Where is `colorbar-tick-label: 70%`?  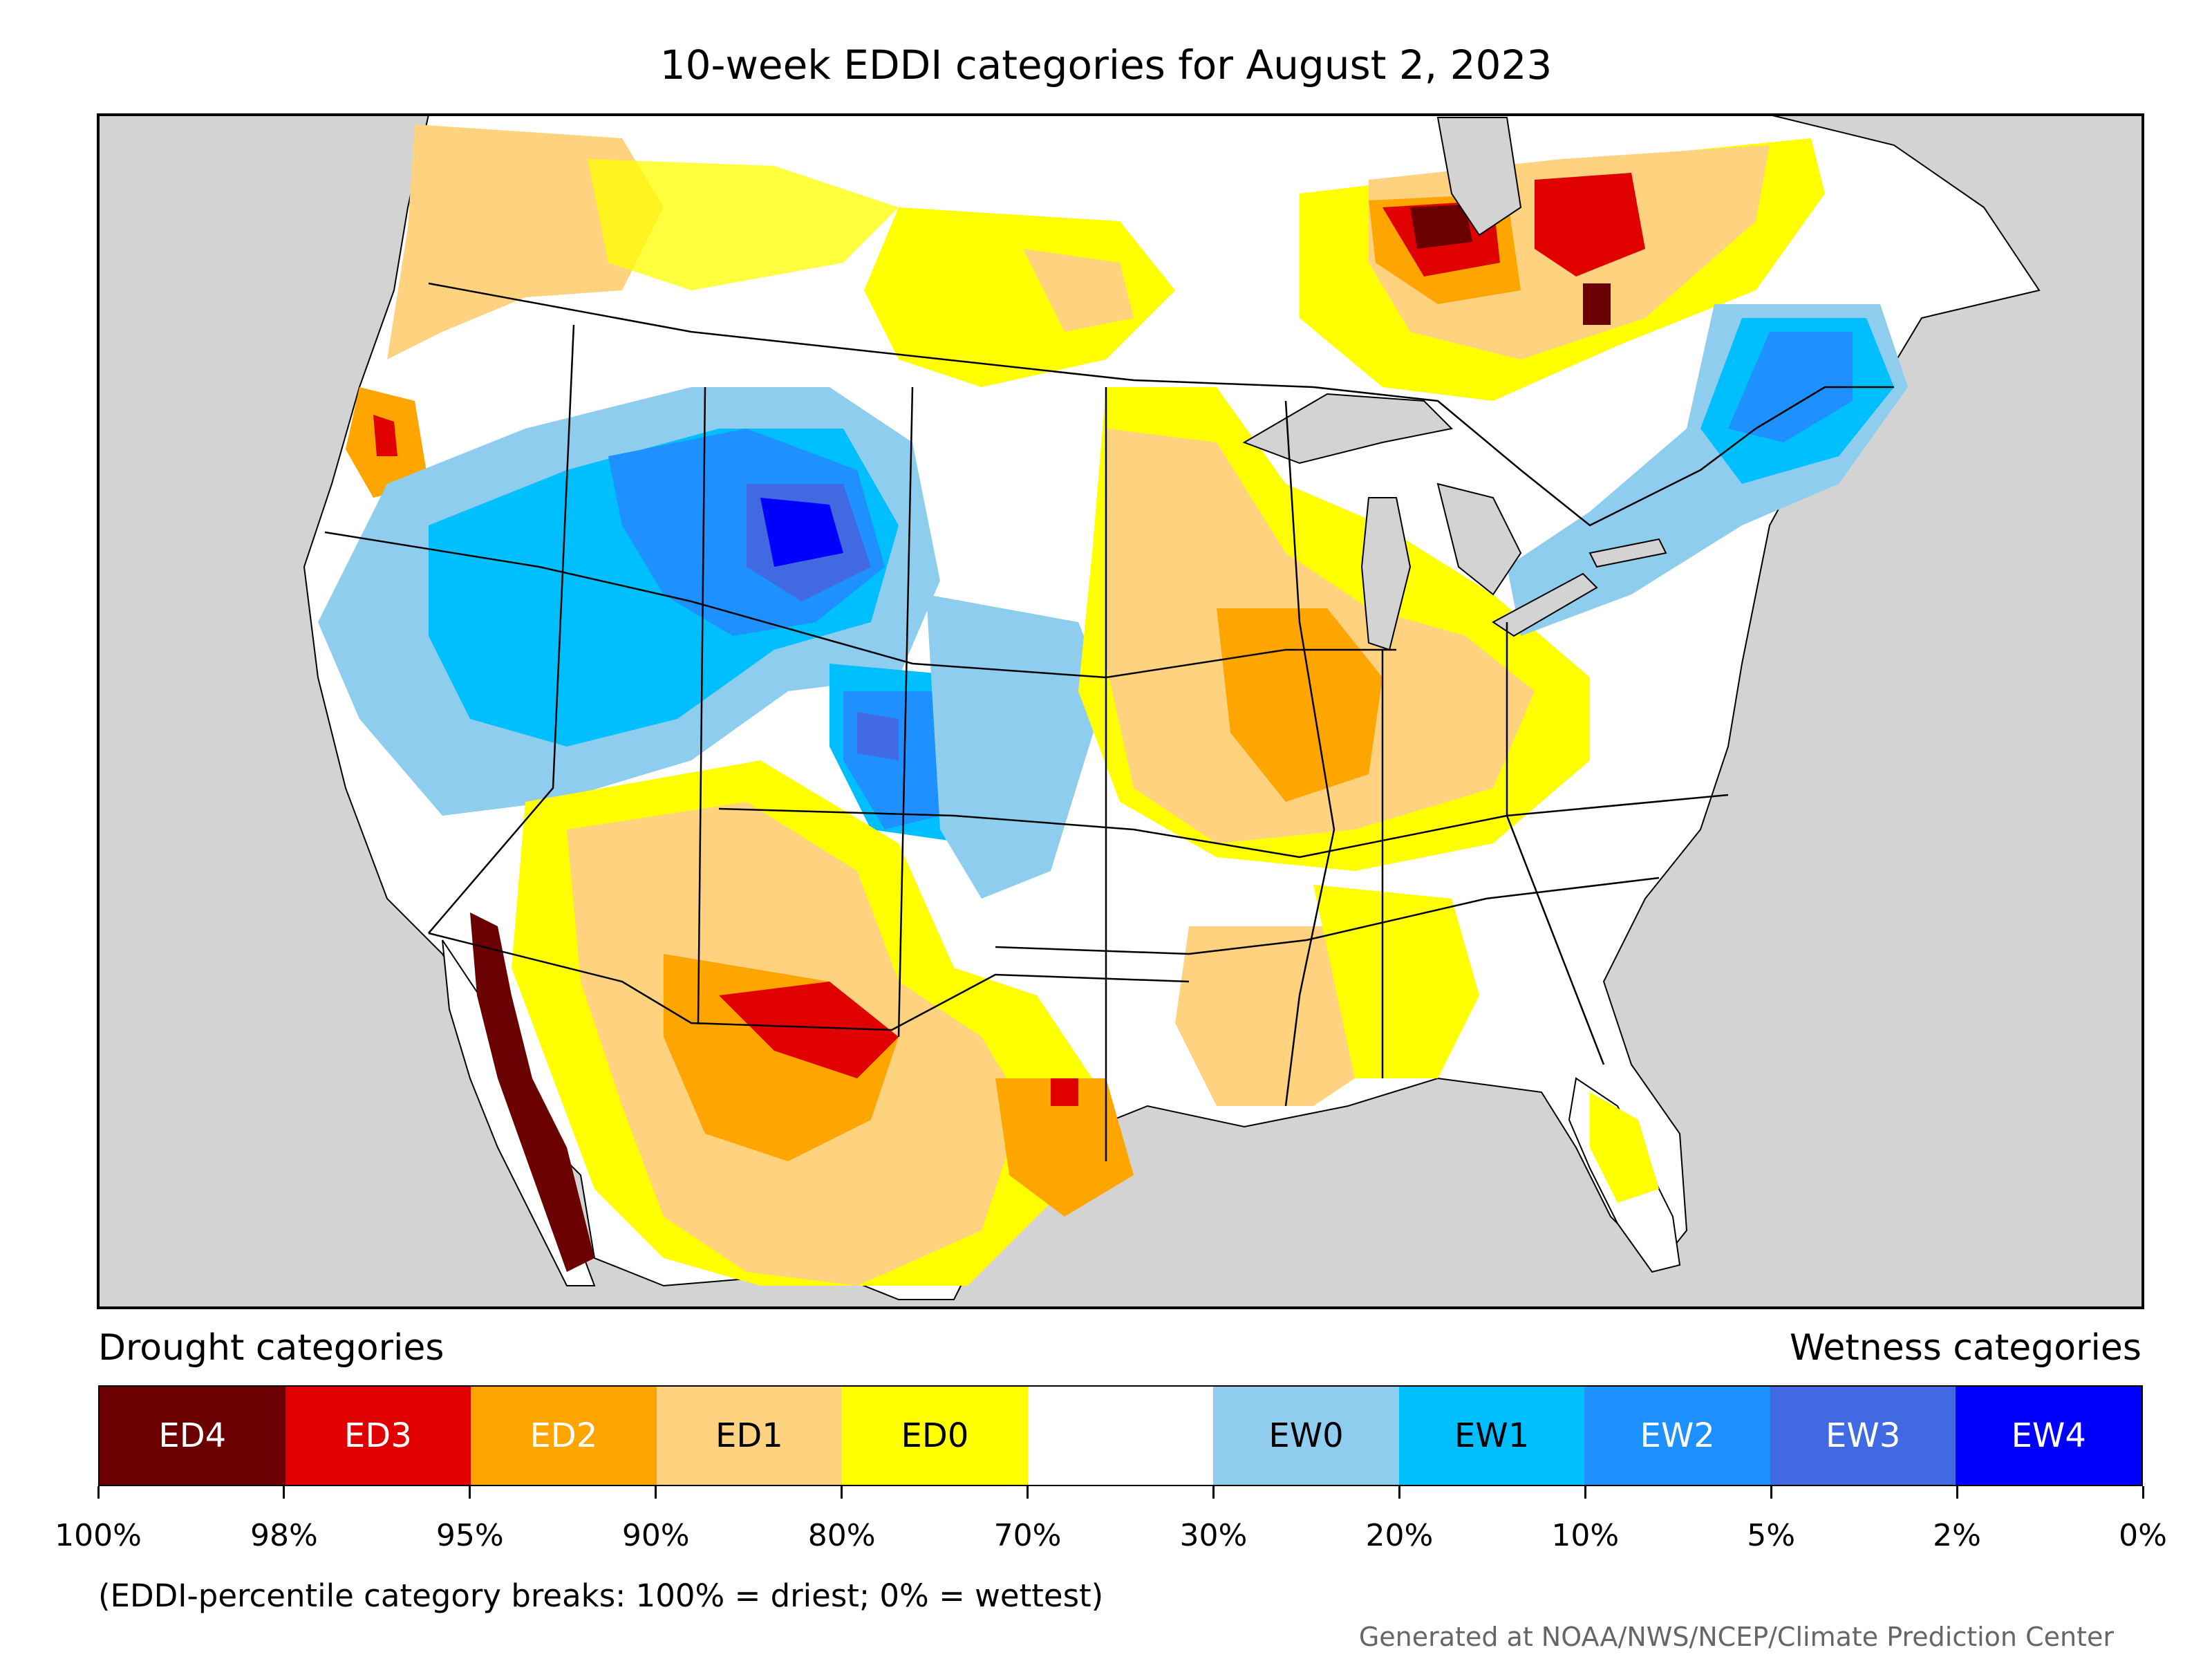
colorbar-tick-label: 70% is located at coordinates (1028, 1535).